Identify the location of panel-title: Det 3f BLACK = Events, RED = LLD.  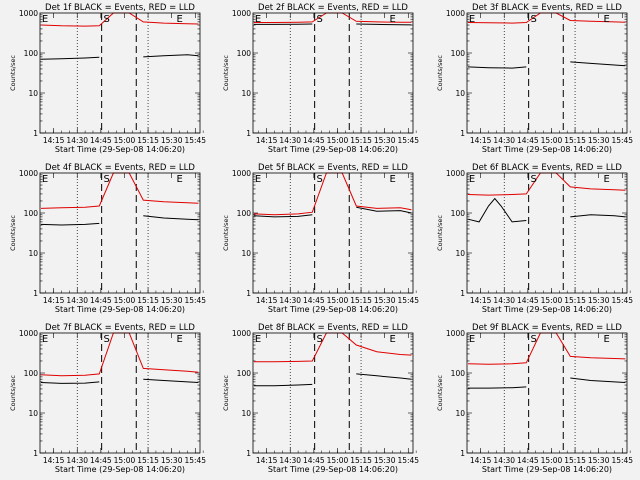
(547, 8).